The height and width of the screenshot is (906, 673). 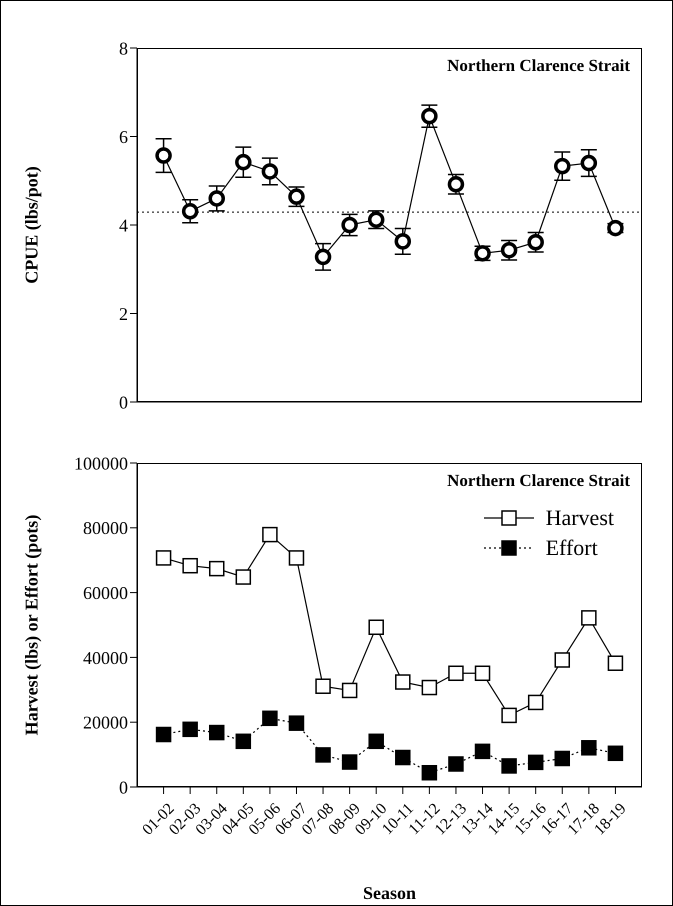 What do you see at coordinates (123, 48) in the screenshot?
I see `y-tick-label: 8` at bounding box center [123, 48].